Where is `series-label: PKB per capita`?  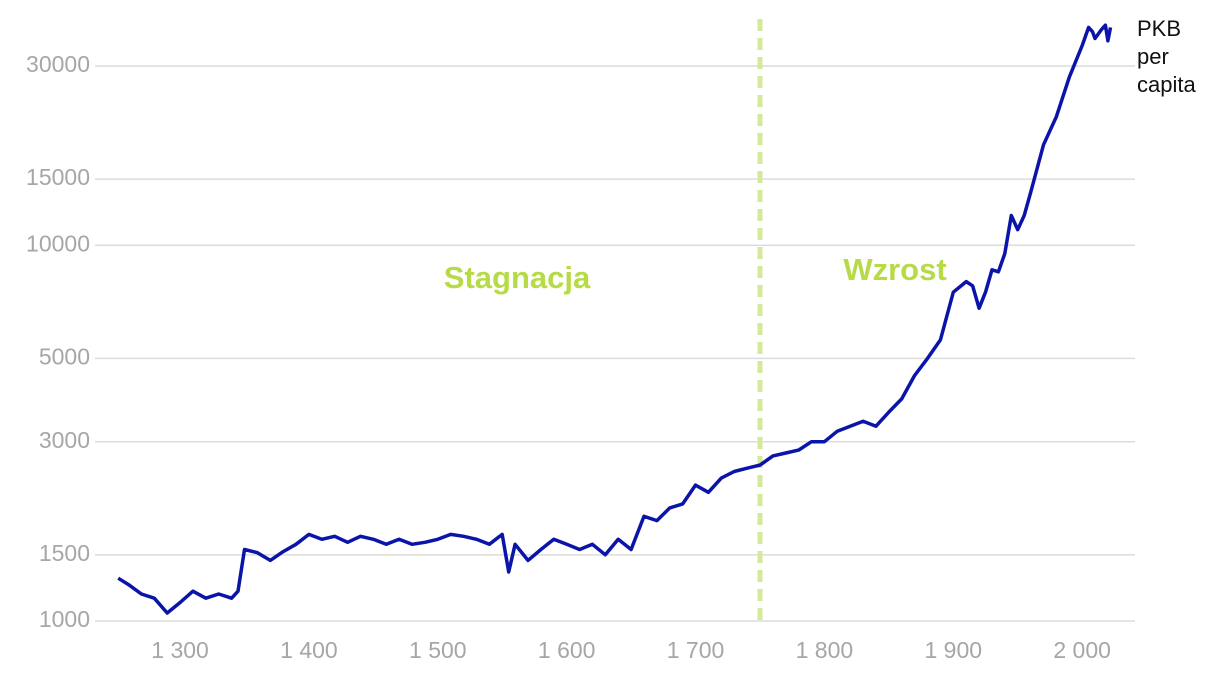
series-label: PKB per capita is located at coordinates (1166, 56).